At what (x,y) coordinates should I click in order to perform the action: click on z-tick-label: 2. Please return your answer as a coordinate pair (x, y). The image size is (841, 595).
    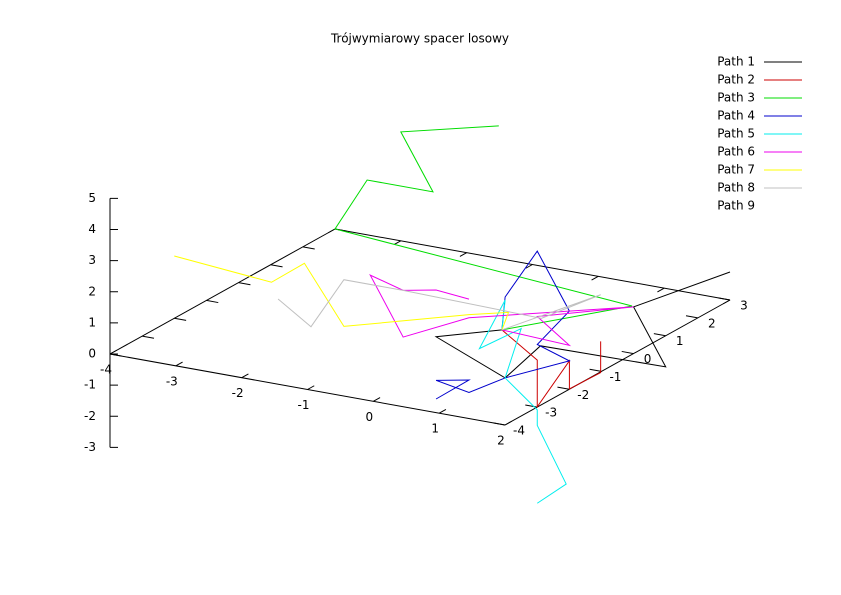
    Looking at the image, I should click on (92, 291).